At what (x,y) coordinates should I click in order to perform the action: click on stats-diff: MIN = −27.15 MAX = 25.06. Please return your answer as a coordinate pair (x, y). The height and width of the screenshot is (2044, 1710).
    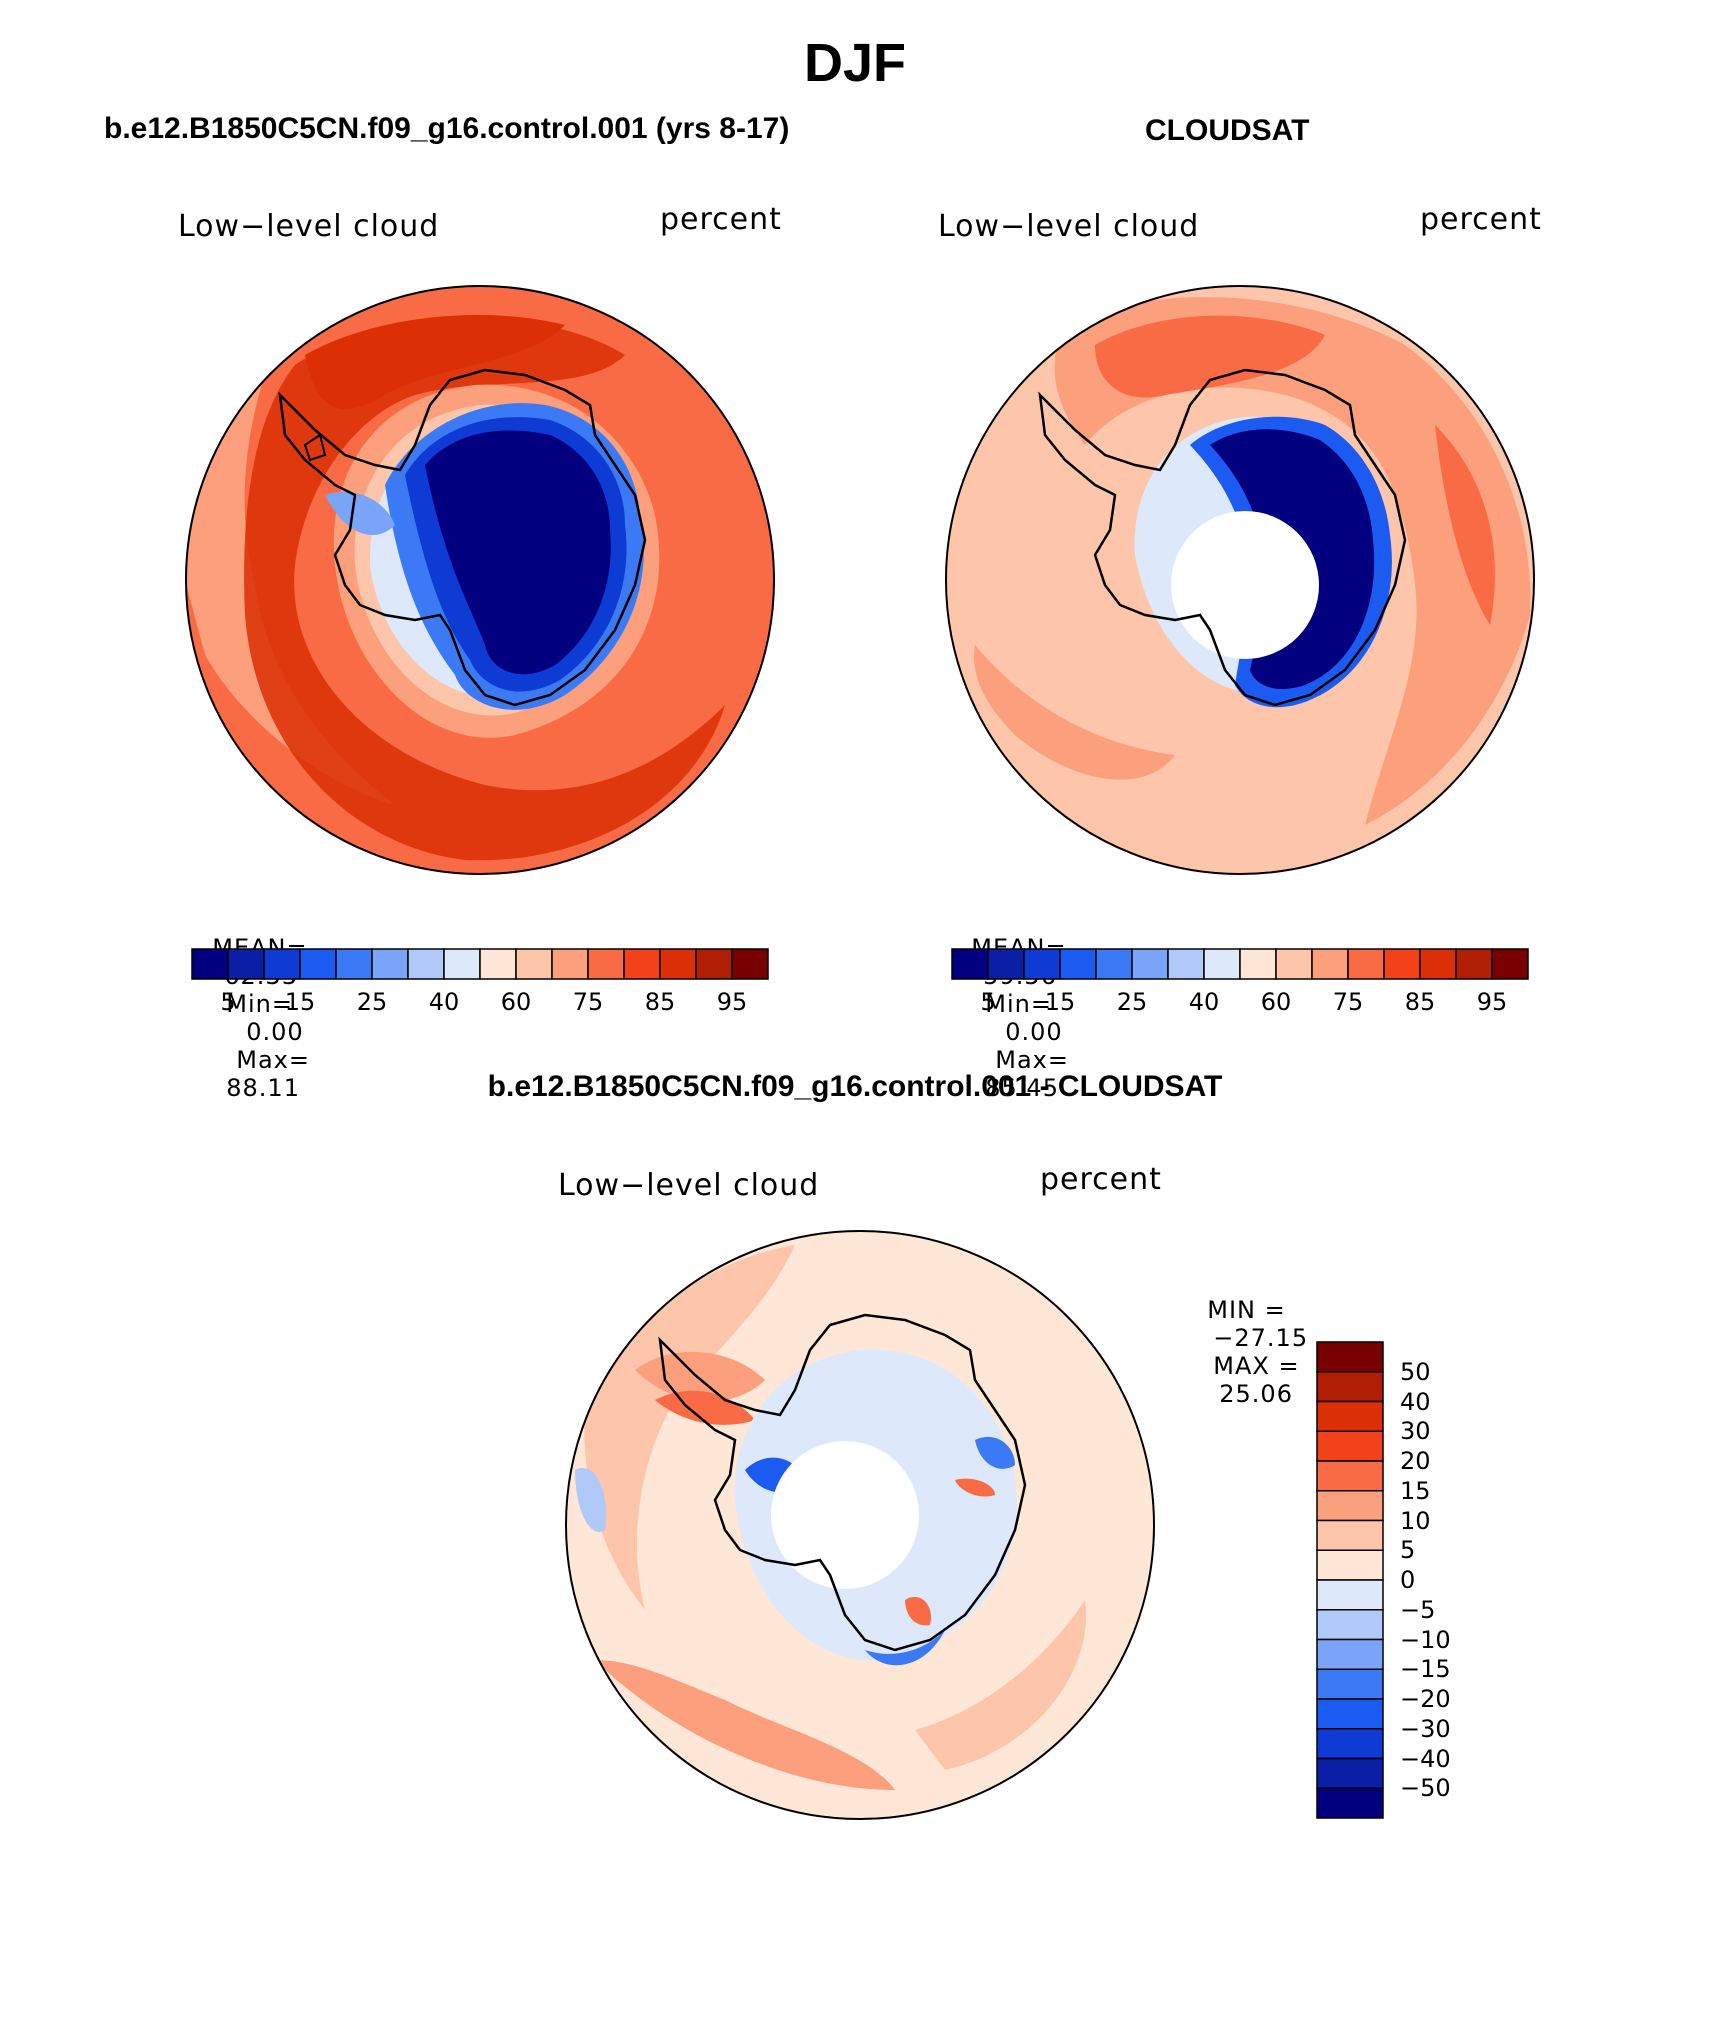
    Looking at the image, I should click on (1249, 1338).